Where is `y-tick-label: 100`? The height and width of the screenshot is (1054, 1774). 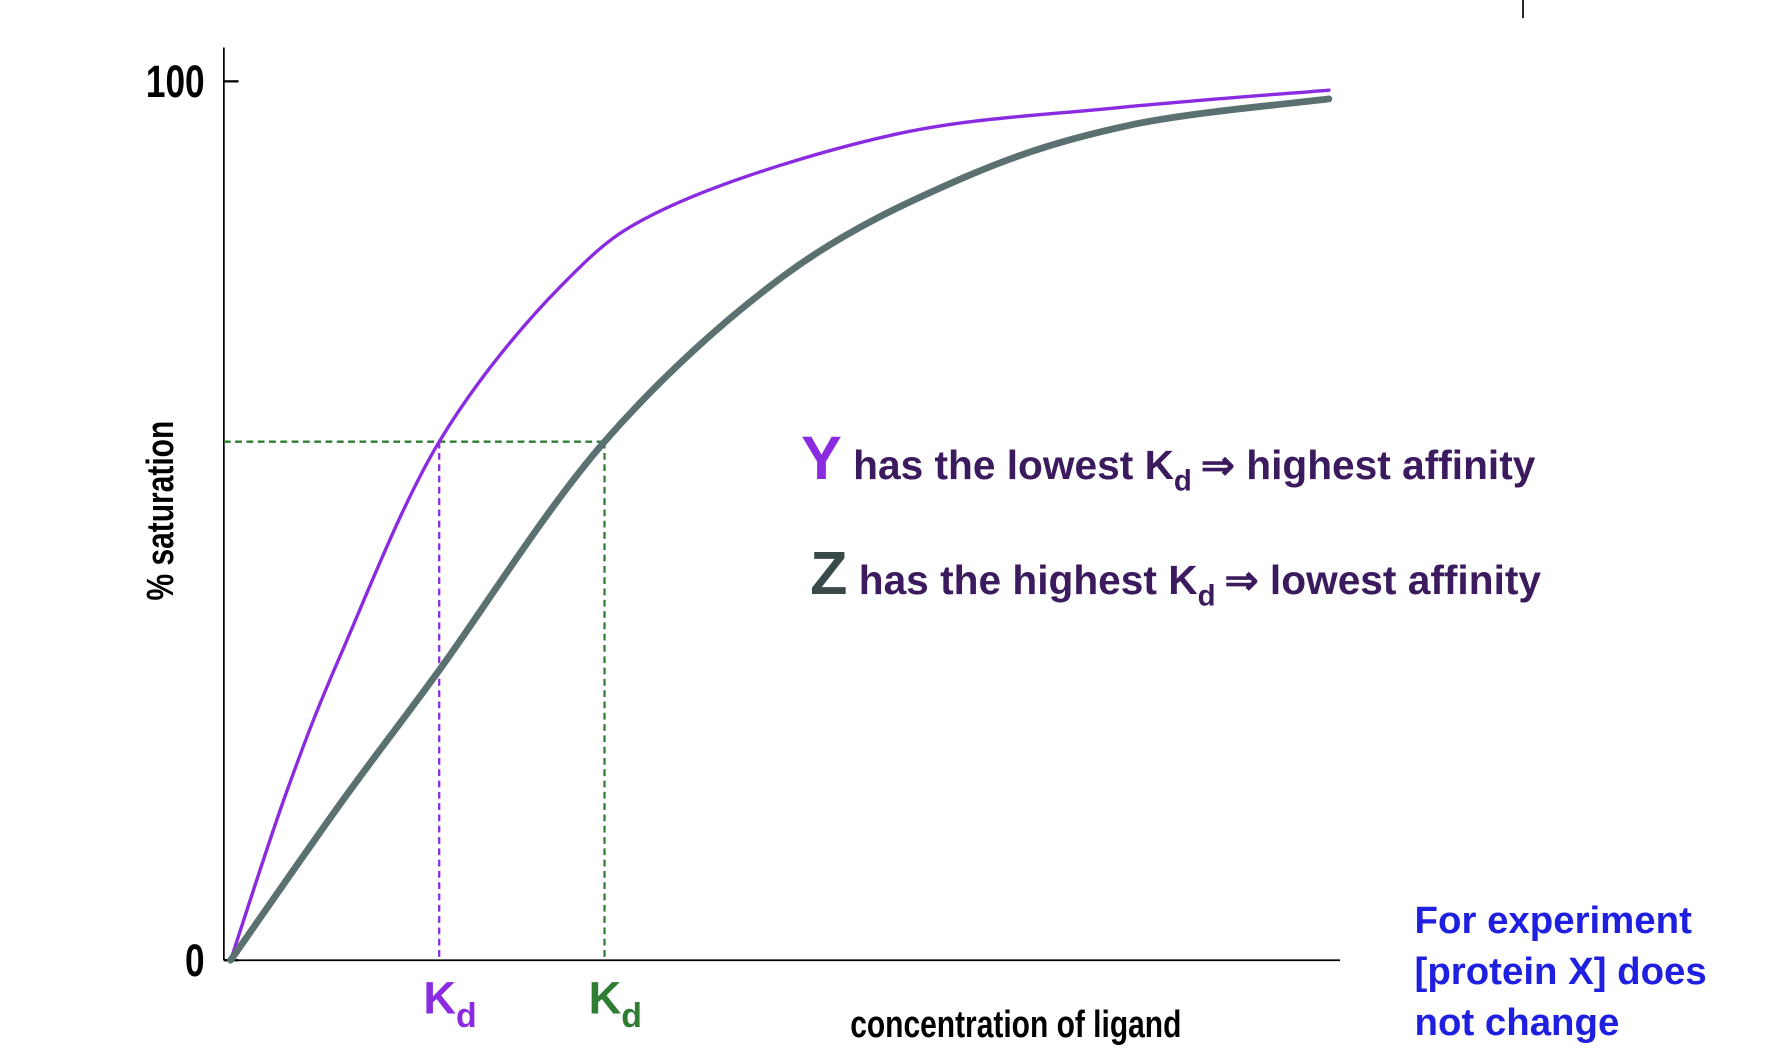 y-tick-label: 100 is located at coordinates (175, 81).